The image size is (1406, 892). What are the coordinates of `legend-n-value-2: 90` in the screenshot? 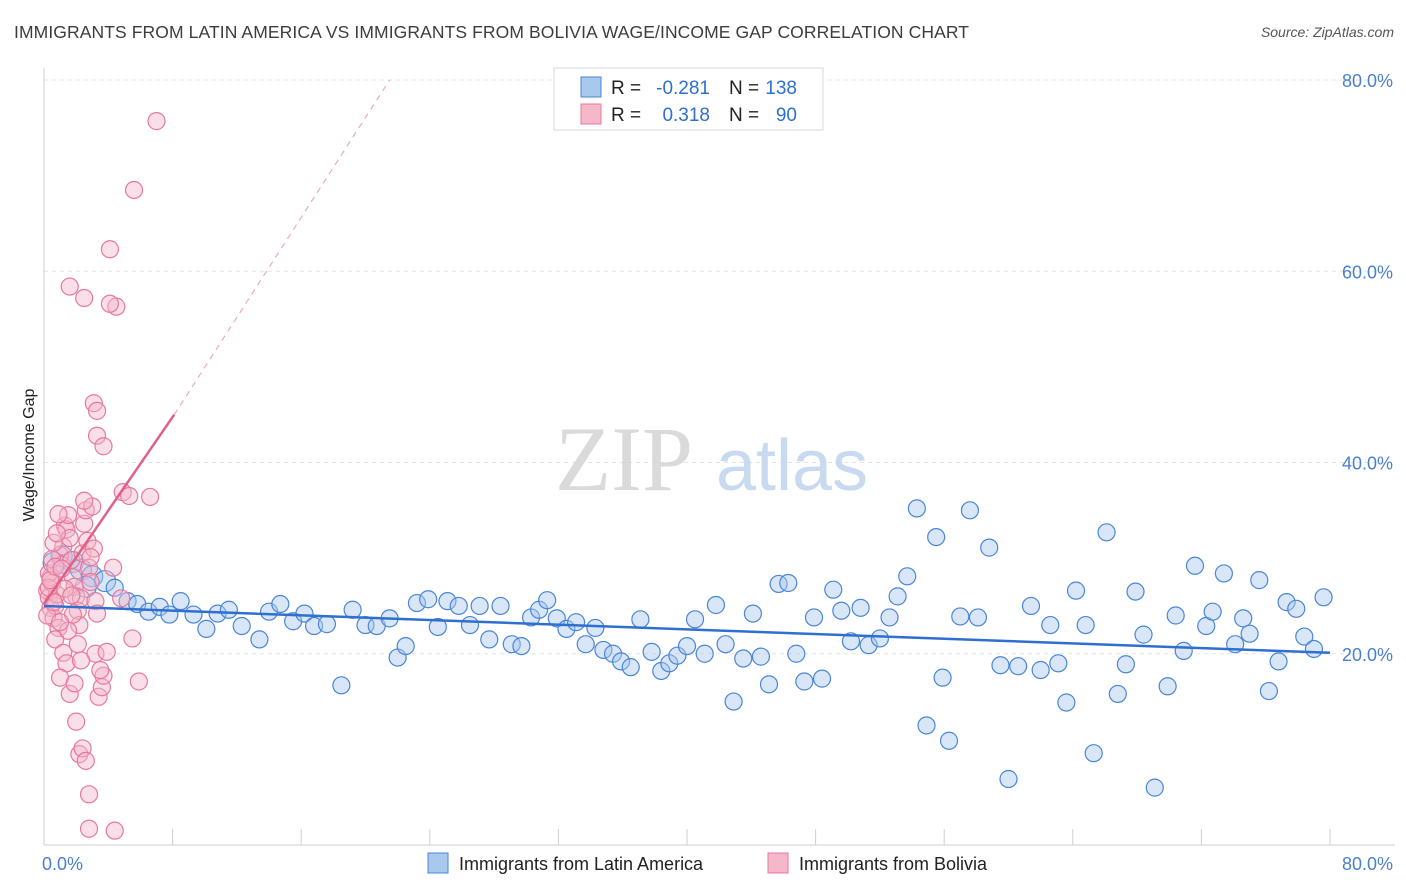 It's located at (786, 115).